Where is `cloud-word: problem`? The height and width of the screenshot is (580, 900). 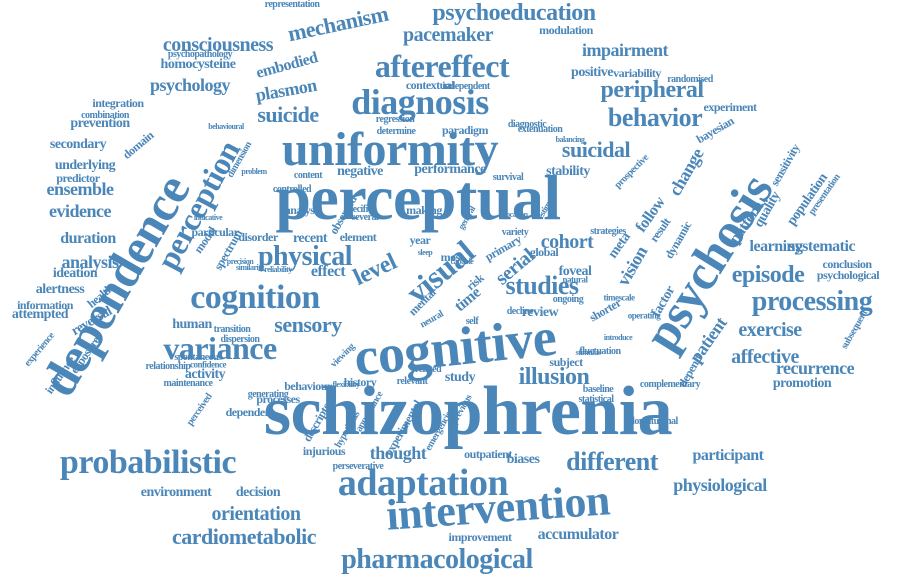
cloud-word: problem is located at coordinates (254, 171).